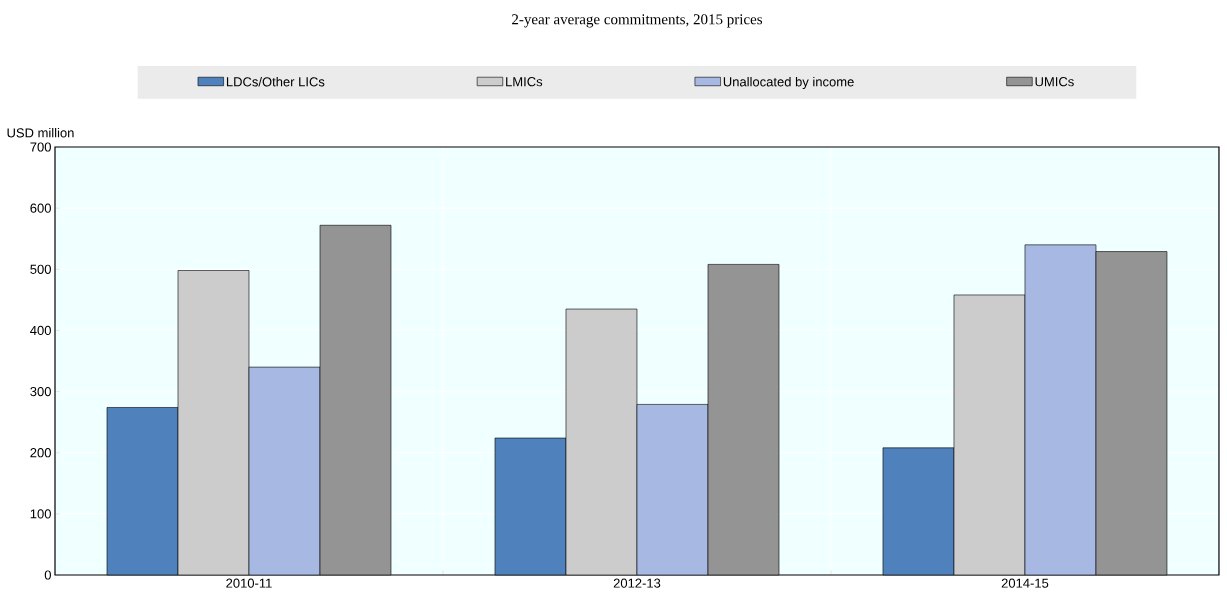  What do you see at coordinates (40, 514) in the screenshot?
I see `y-tick-label: 100` at bounding box center [40, 514].